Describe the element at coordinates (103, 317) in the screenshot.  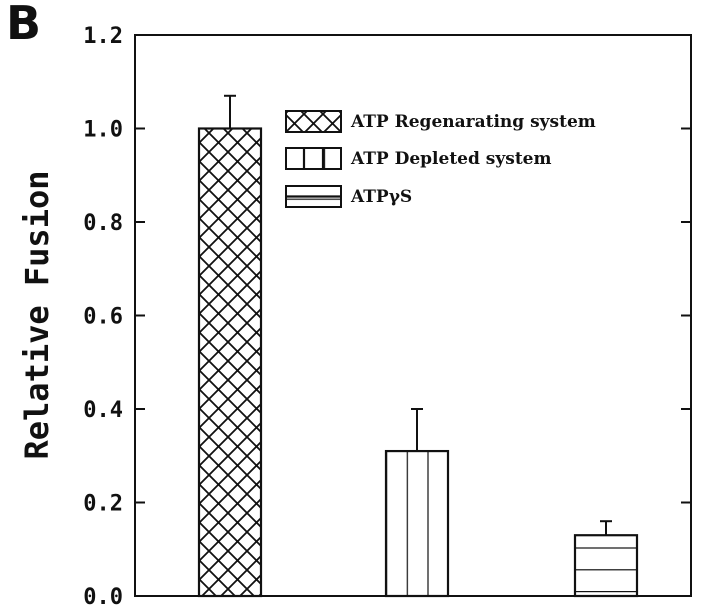
I see `y-tick-label: 0.6` at that location.